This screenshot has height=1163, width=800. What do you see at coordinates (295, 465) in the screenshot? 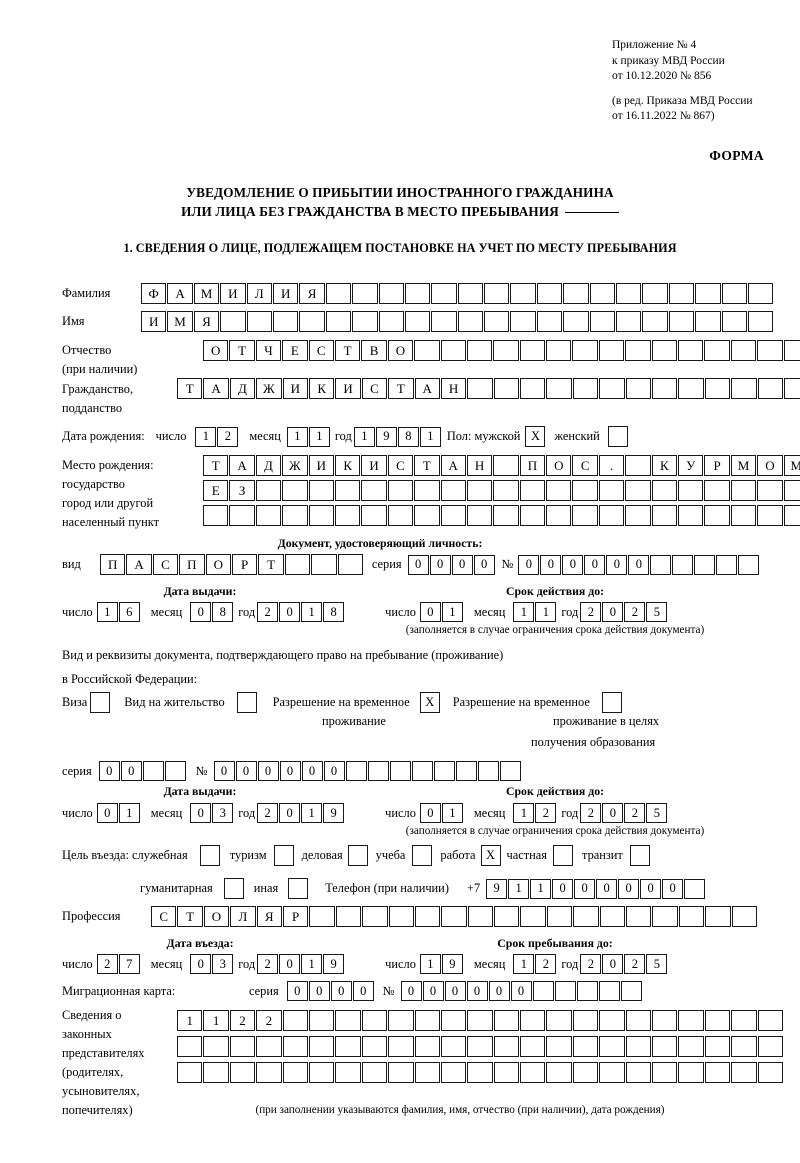
I see `char-cell: Ж` at bounding box center [295, 465].